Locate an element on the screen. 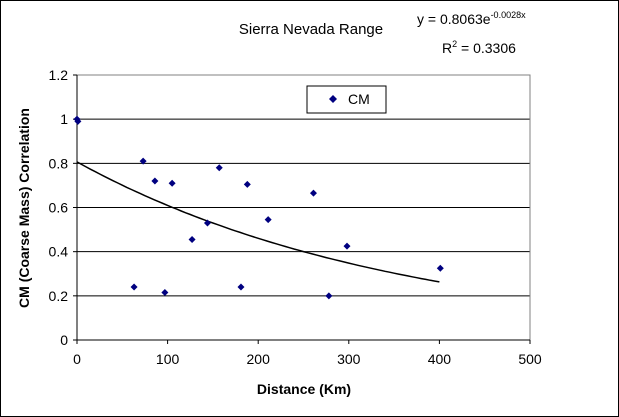 This screenshot has height=417, width=619. x-axis-title: Distance (Km) is located at coordinates (304, 389).